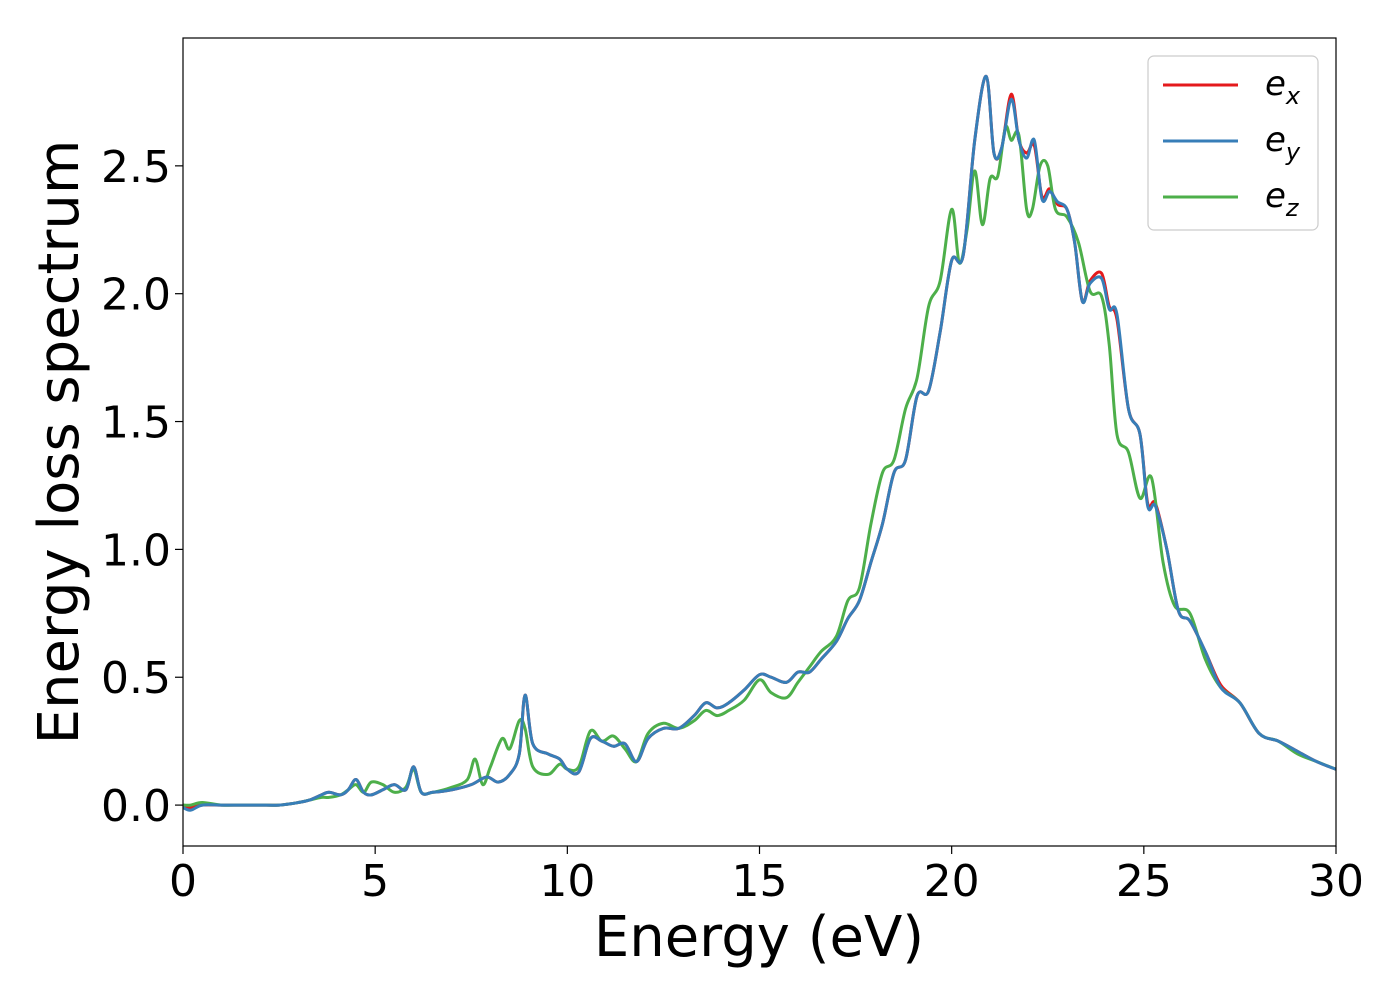 This screenshot has width=1400, height=1000. Describe the element at coordinates (567, 881) in the screenshot. I see `x-tick-label: 10` at that location.